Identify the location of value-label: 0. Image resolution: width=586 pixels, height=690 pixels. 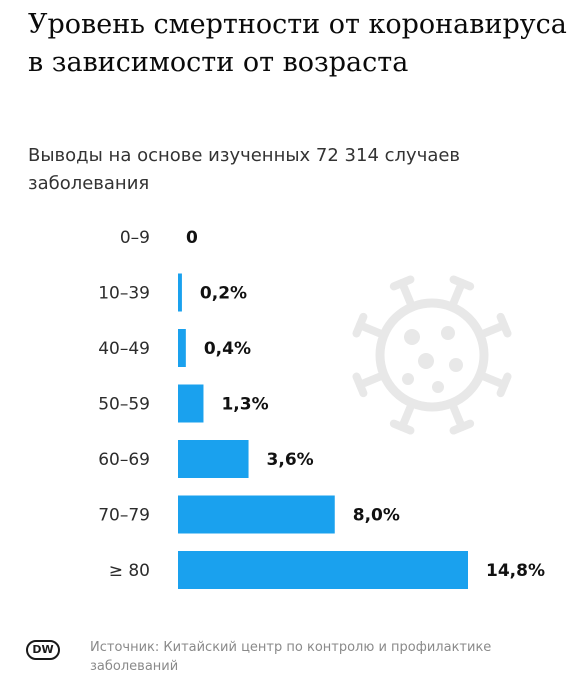
(192, 238).